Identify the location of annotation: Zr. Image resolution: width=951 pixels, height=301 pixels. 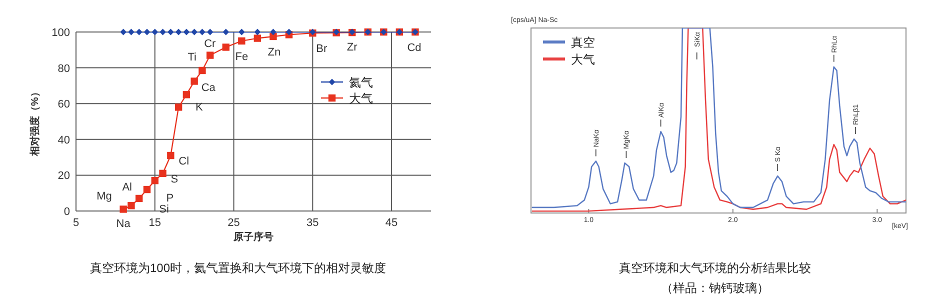
(352, 48).